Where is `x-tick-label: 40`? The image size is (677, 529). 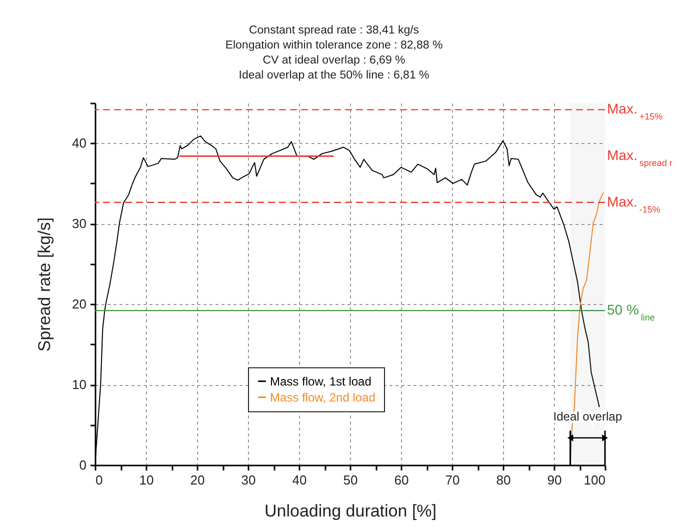 x-tick-label: 40 is located at coordinates (299, 480).